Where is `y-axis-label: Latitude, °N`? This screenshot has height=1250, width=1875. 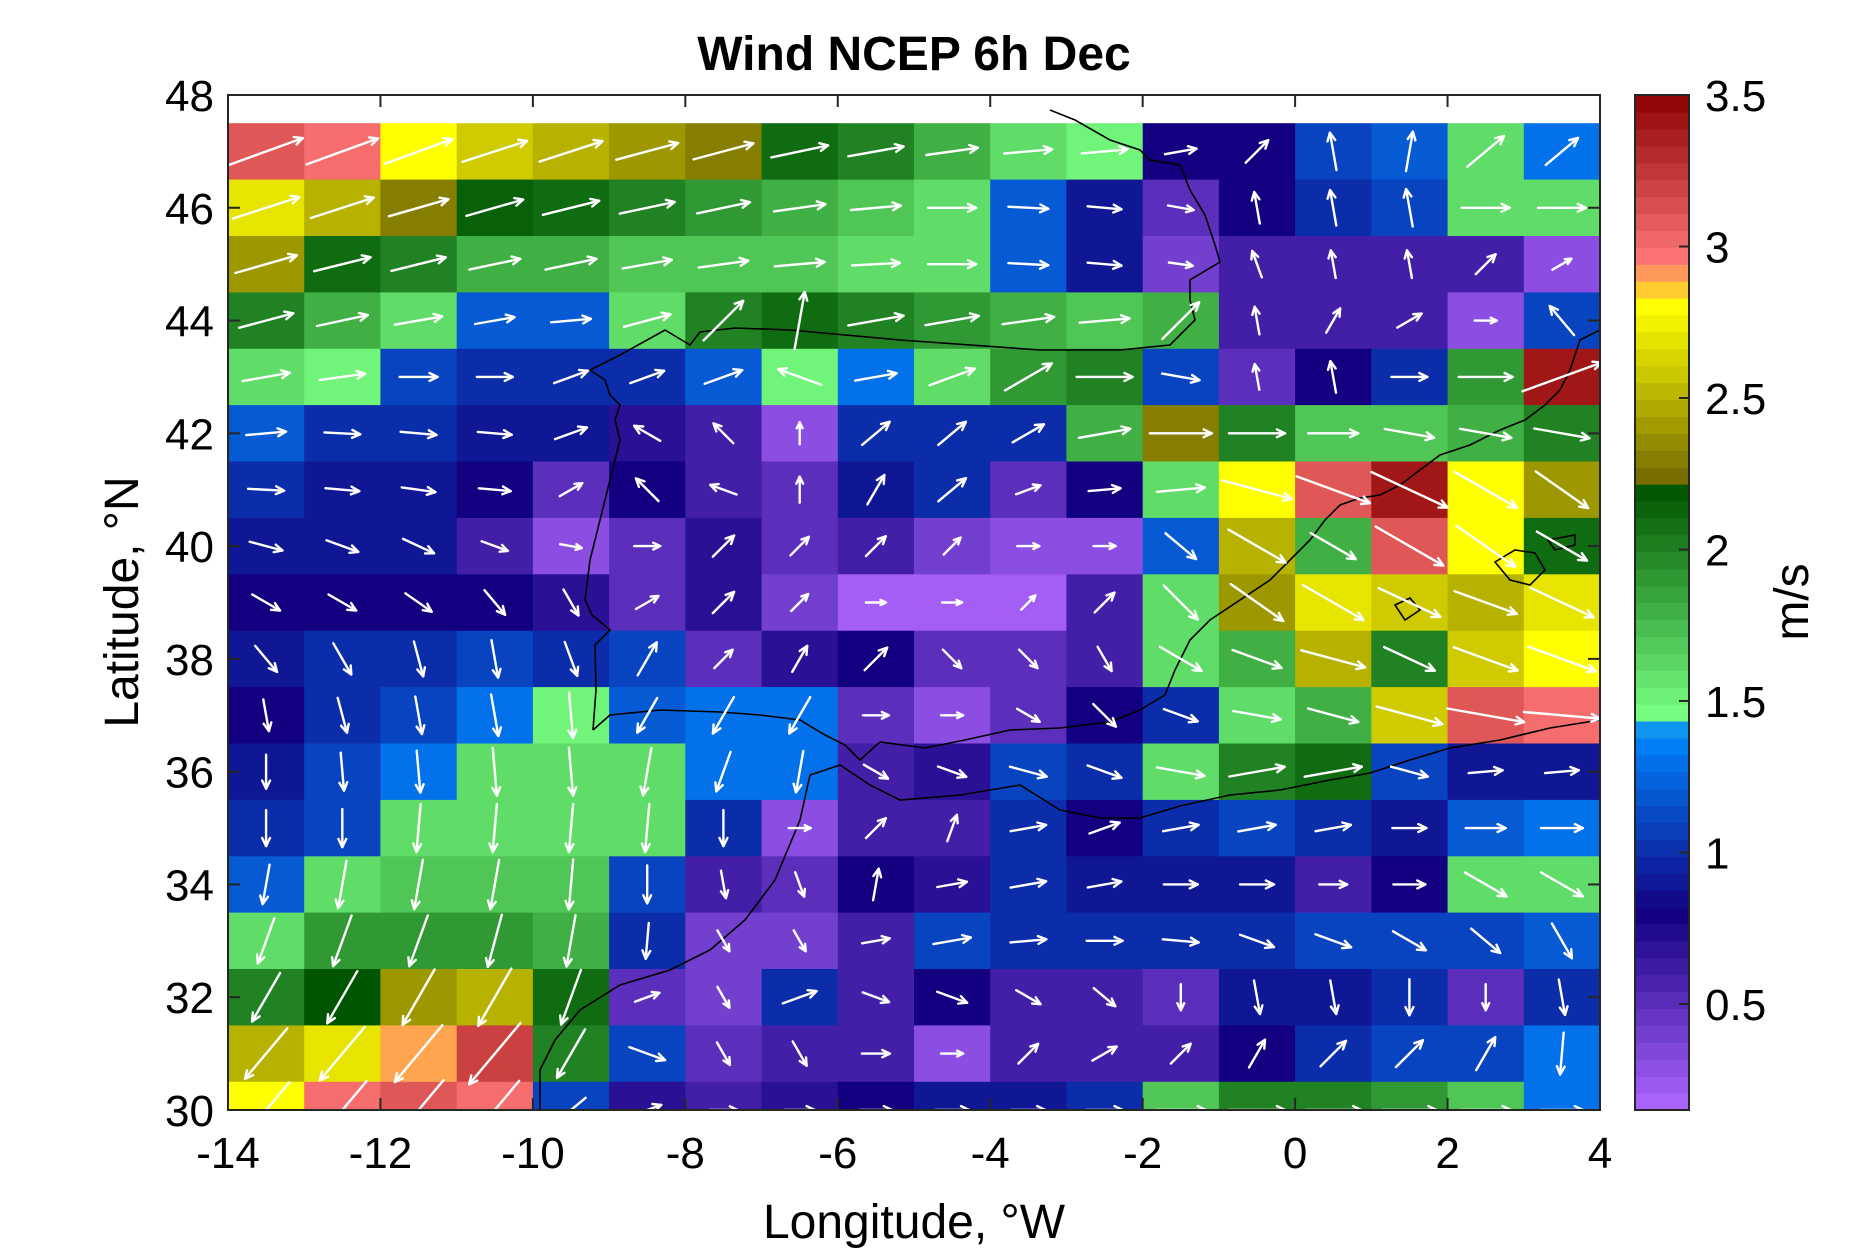
y-axis-label: Latitude, °N is located at coordinates (122, 601).